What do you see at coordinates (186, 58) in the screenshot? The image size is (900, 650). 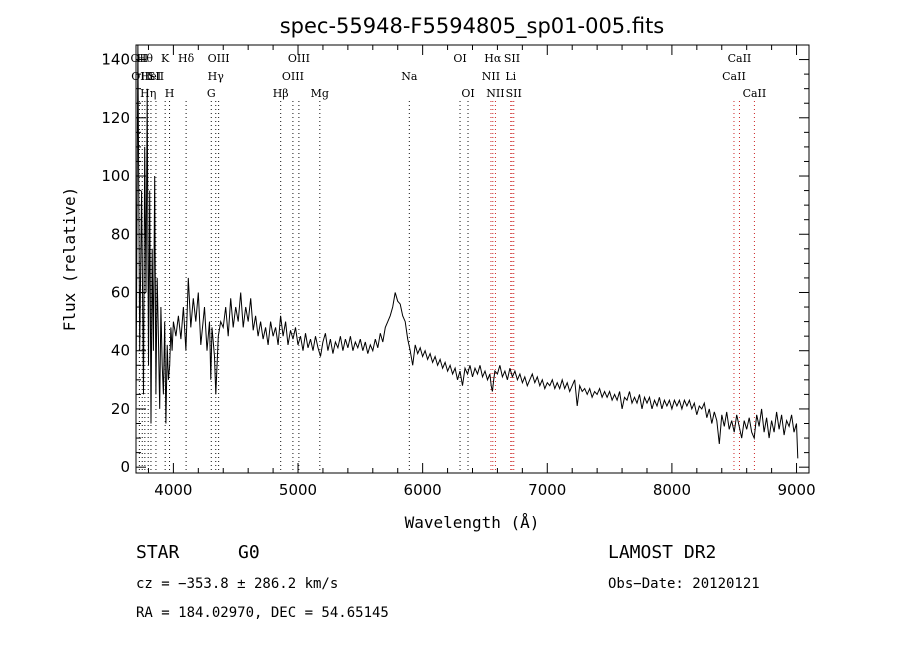 I see `spectral-line-label: Hδ` at bounding box center [186, 58].